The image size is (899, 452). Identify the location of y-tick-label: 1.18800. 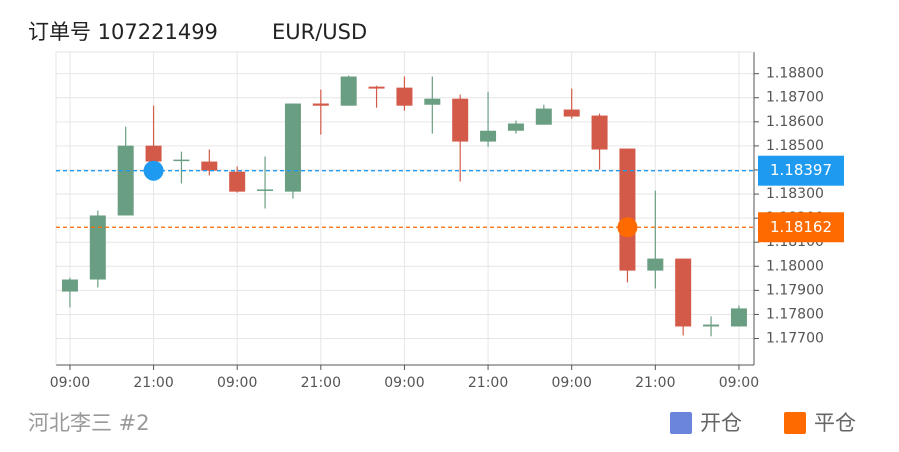
(795, 74).